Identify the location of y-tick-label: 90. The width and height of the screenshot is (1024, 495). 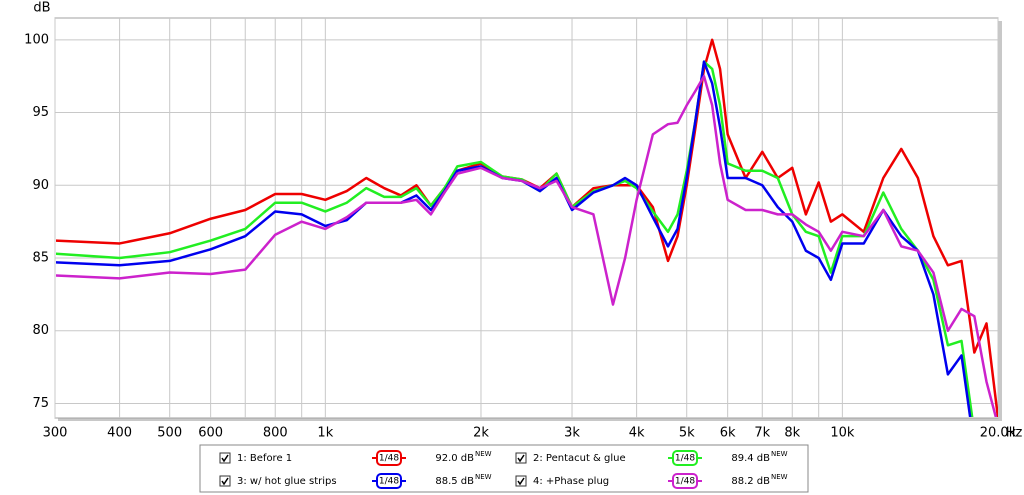
(40, 185).